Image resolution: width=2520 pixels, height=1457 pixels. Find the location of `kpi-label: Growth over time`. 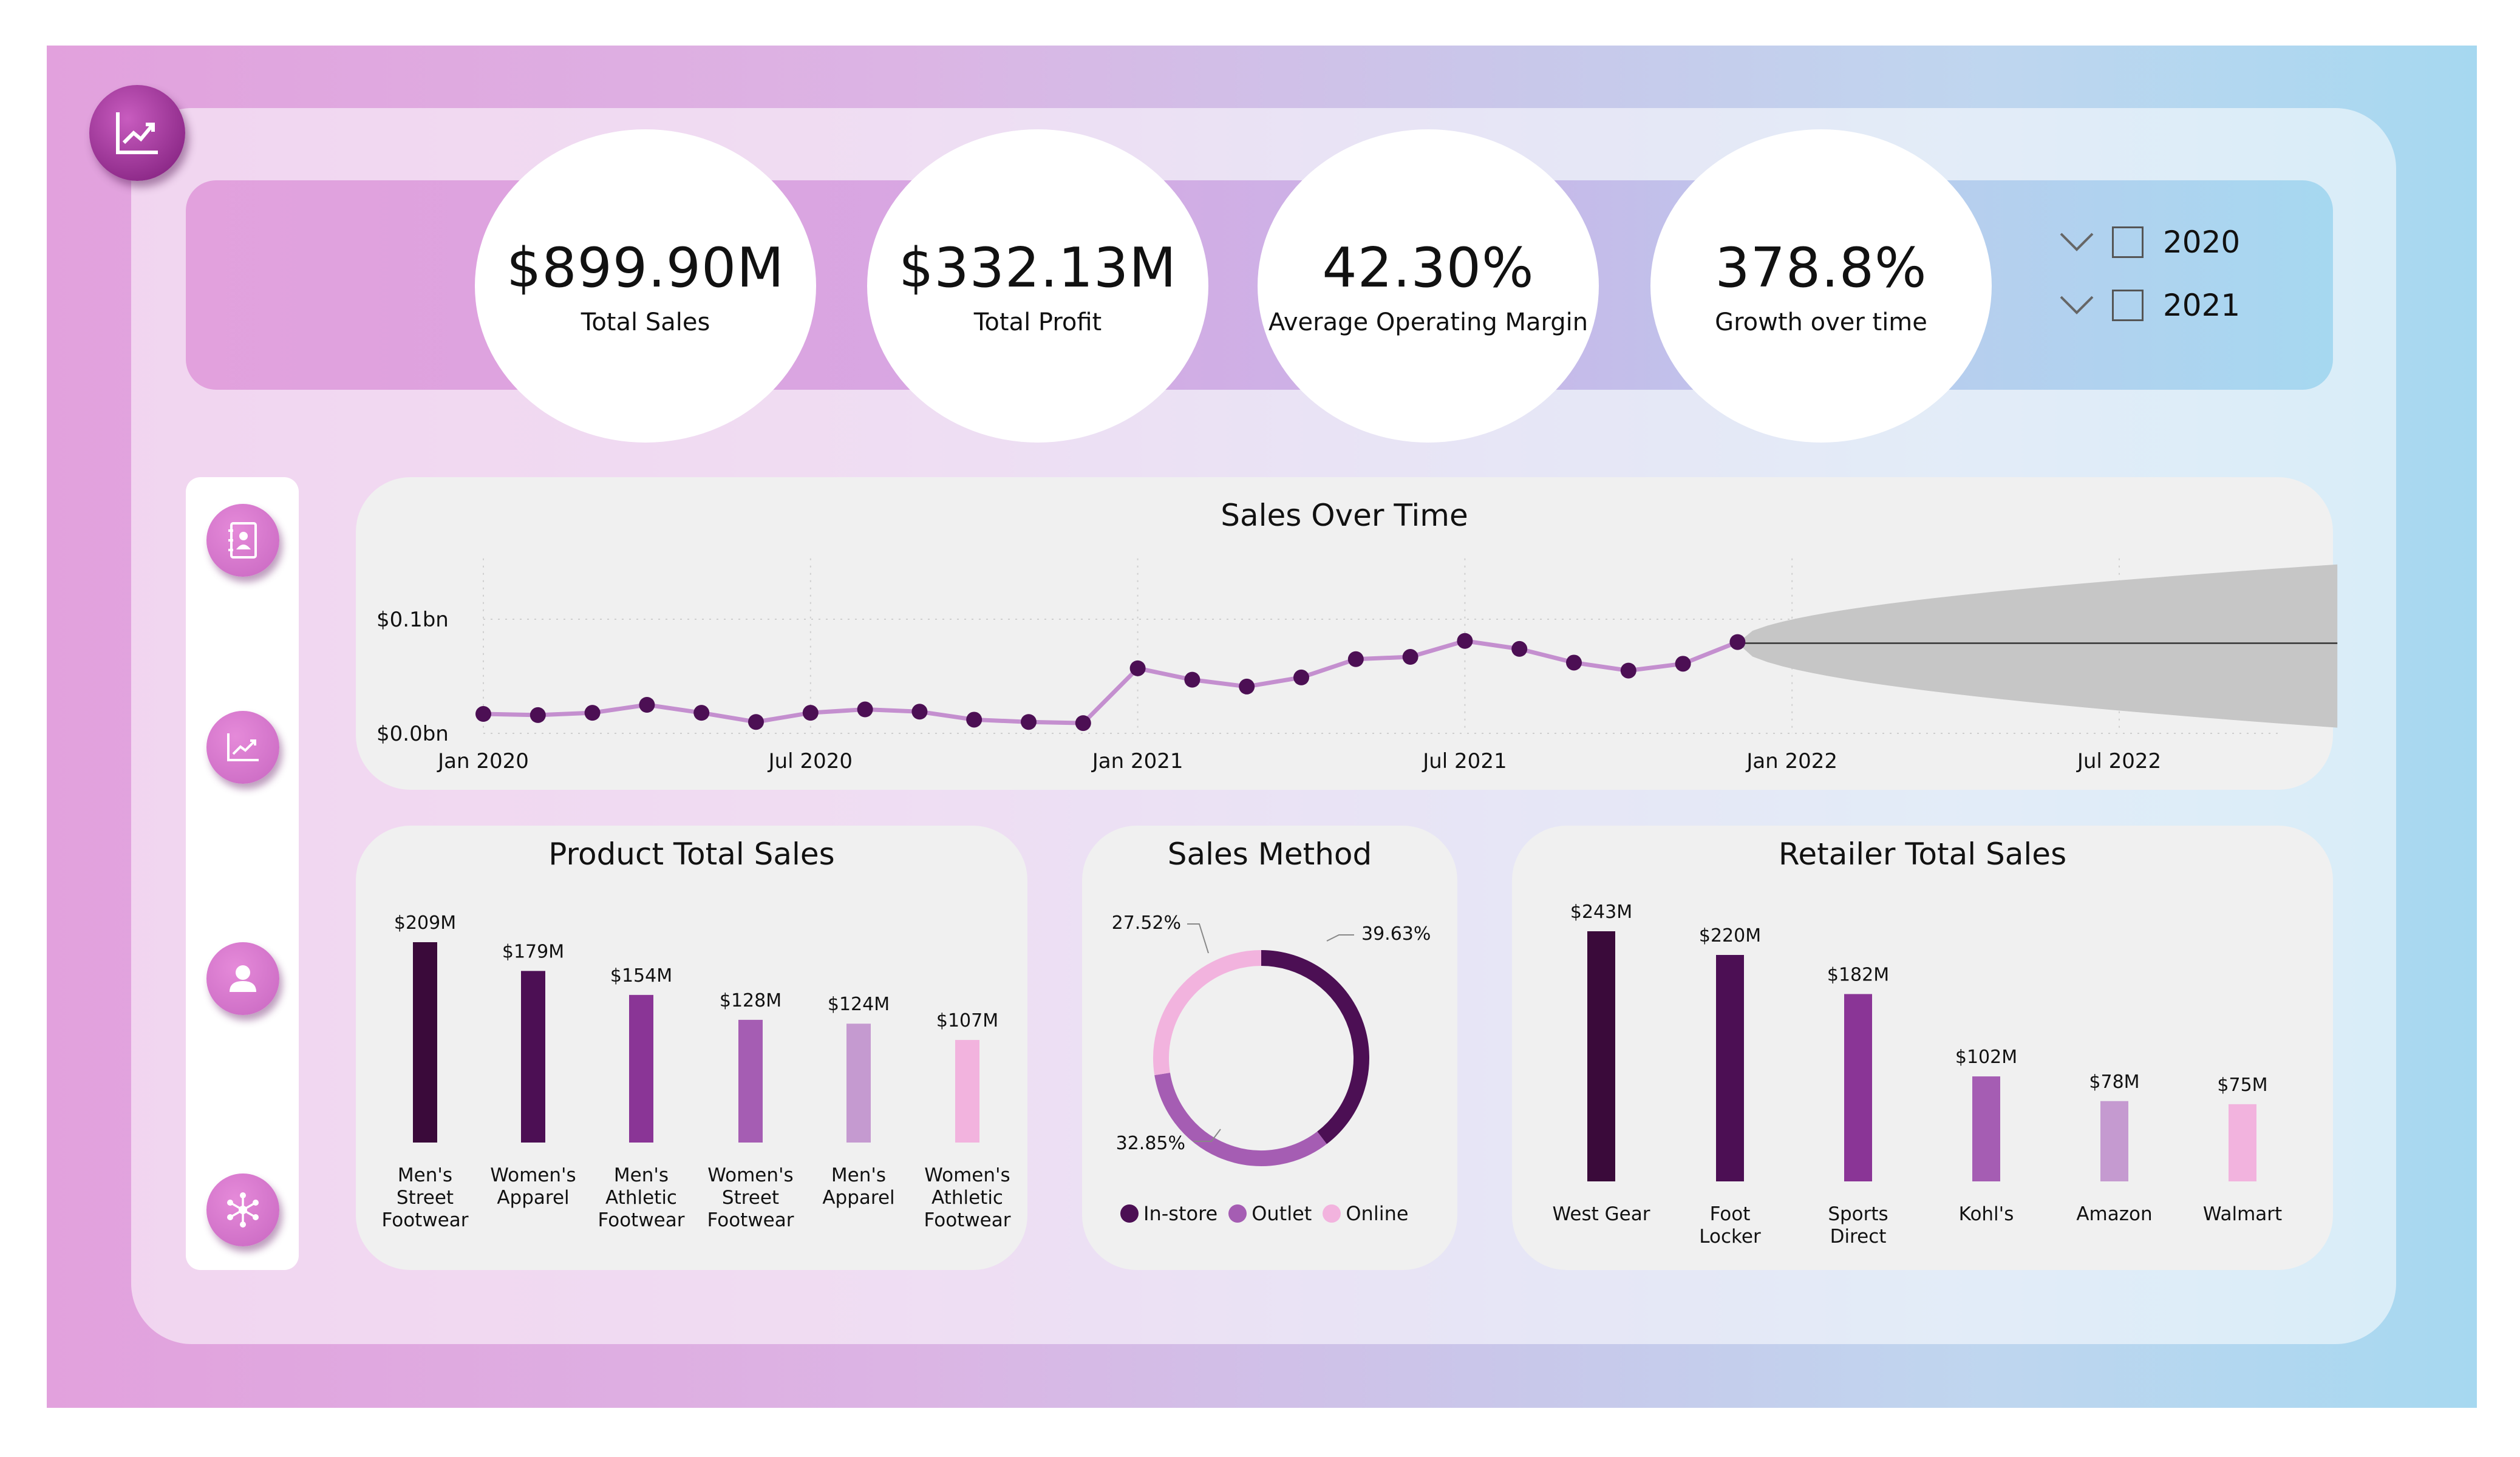

kpi-label: Growth over time is located at coordinates (1821, 322).